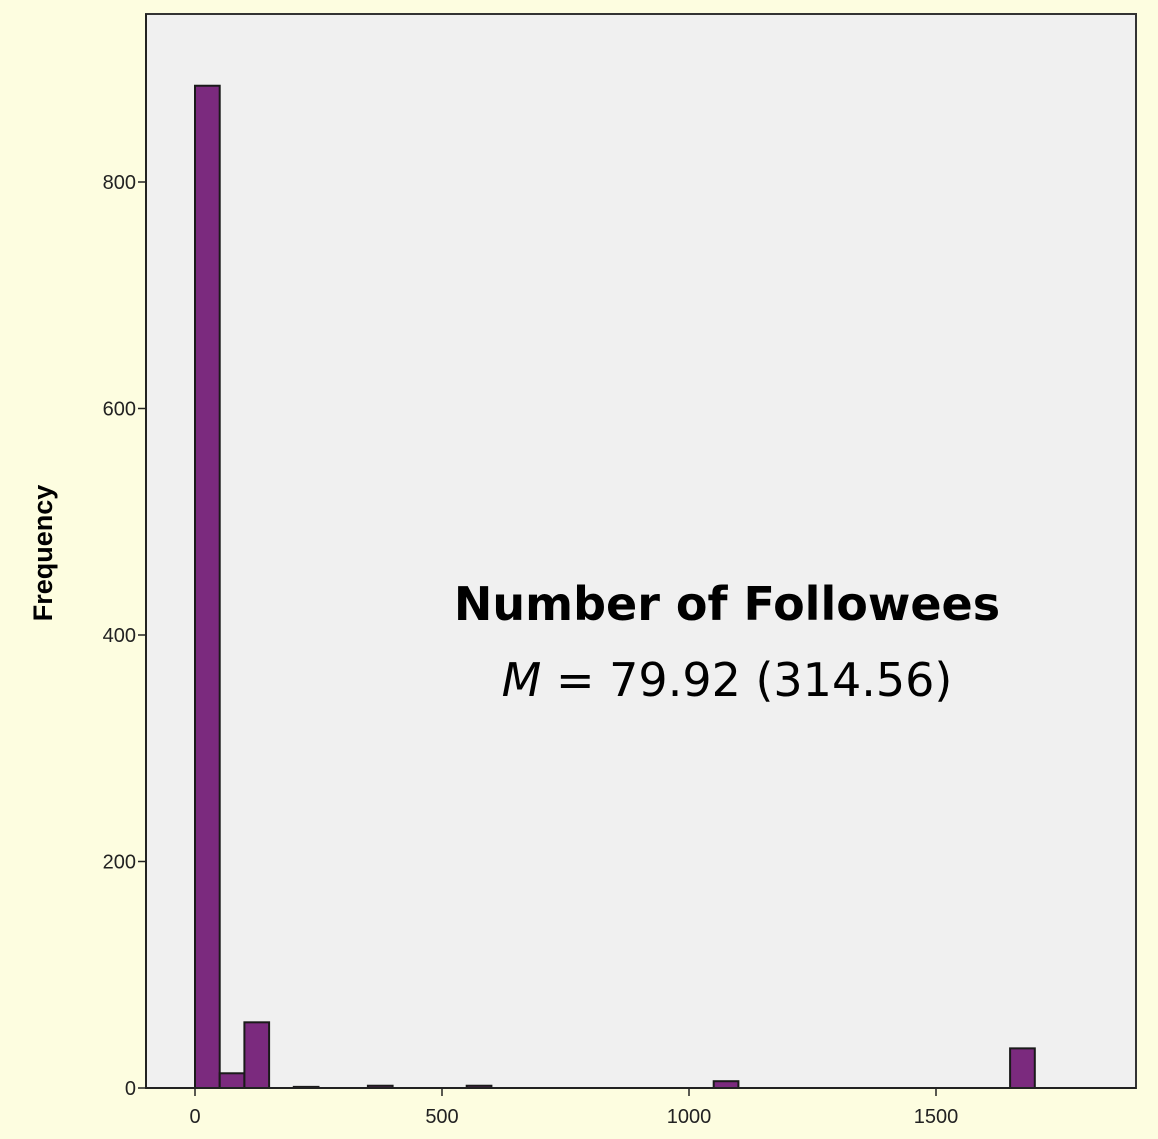 This screenshot has height=1139, width=1158. What do you see at coordinates (119, 636) in the screenshot?
I see `y-tick-label-400: 400` at bounding box center [119, 636].